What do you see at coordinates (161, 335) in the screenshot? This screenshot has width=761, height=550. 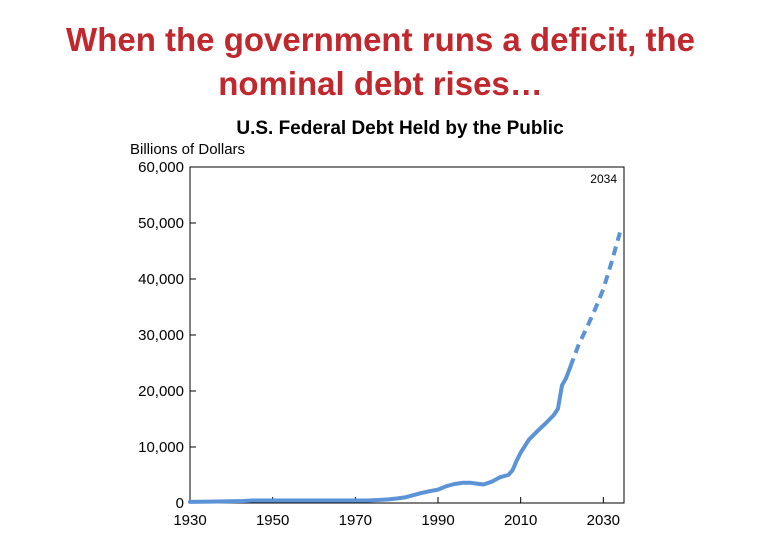 I see `y-tick-label: 30,000` at bounding box center [161, 335].